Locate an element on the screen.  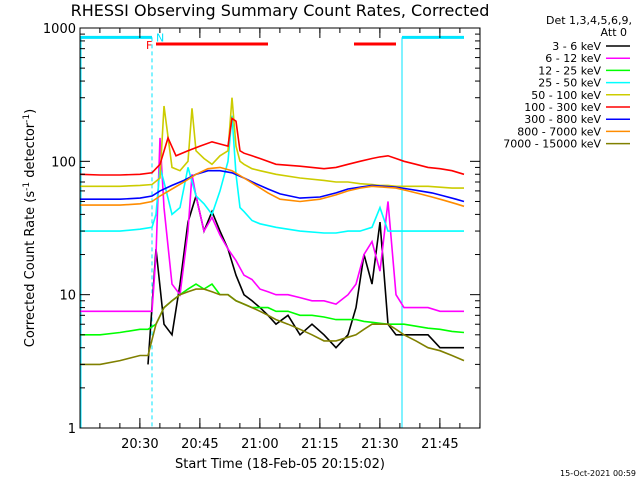
legend-label-8: 7000 - 15000 keV is located at coordinates (552, 144).